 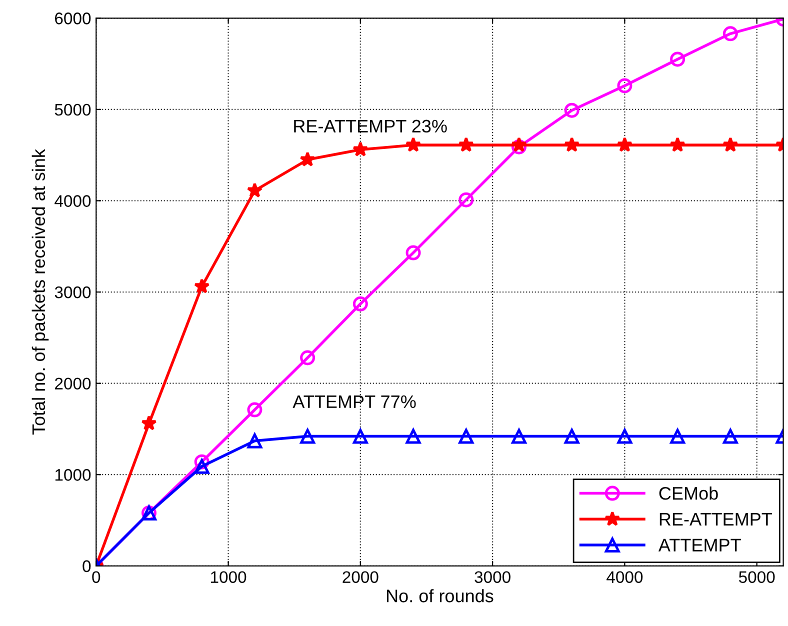 What do you see at coordinates (73, 475) in the screenshot?
I see `y-tick-label: 1000` at bounding box center [73, 475].